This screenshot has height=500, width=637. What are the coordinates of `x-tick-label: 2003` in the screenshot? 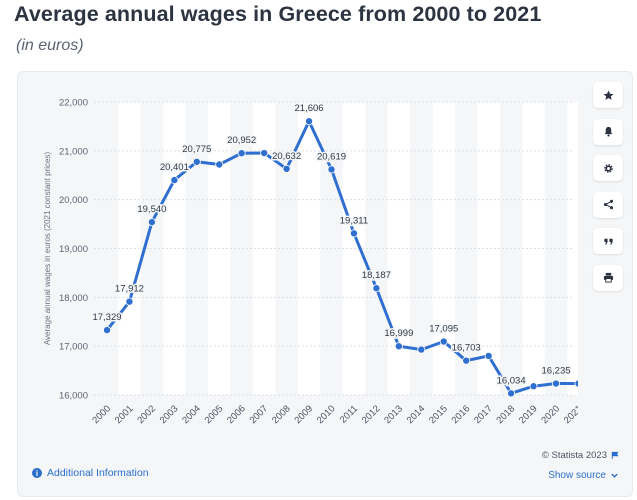 It's located at (169, 414).